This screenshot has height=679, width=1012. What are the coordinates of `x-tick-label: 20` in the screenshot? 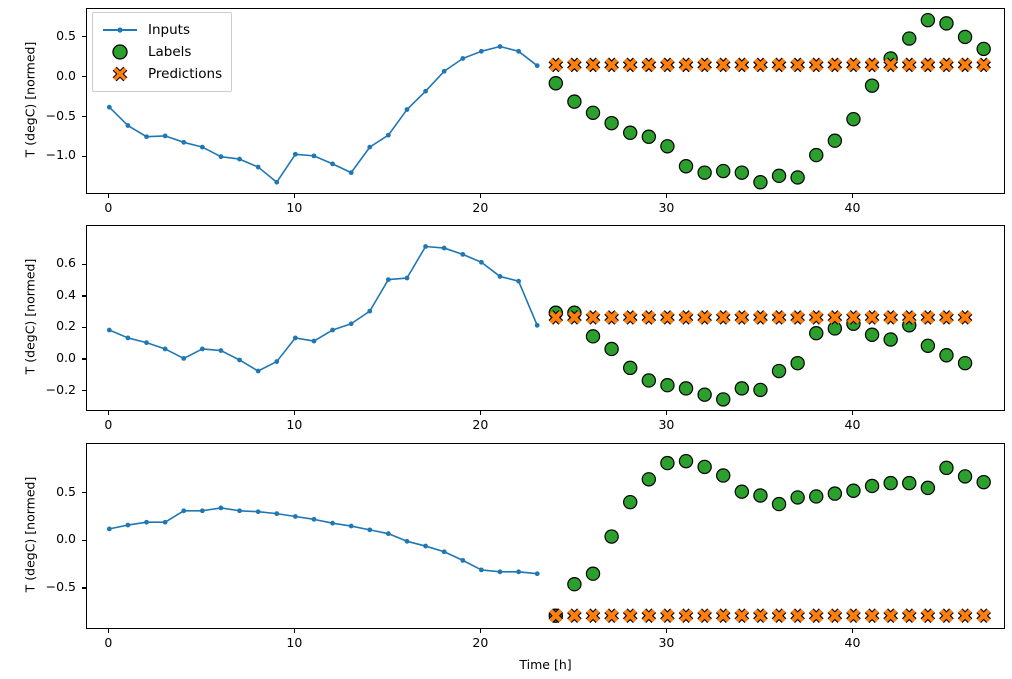 It's located at (480, 642).